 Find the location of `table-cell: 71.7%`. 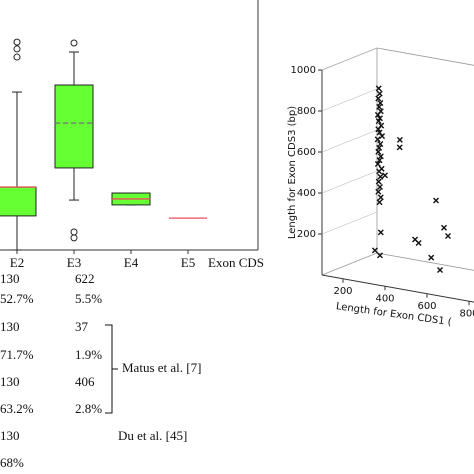

table-cell: 71.7% is located at coordinates (17, 354).